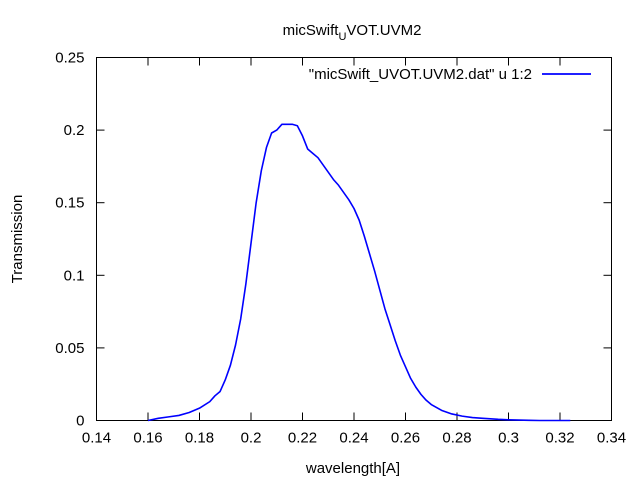 This screenshot has width=640, height=480. Describe the element at coordinates (508, 438) in the screenshot. I see `x-tick-label: 0.3` at that location.